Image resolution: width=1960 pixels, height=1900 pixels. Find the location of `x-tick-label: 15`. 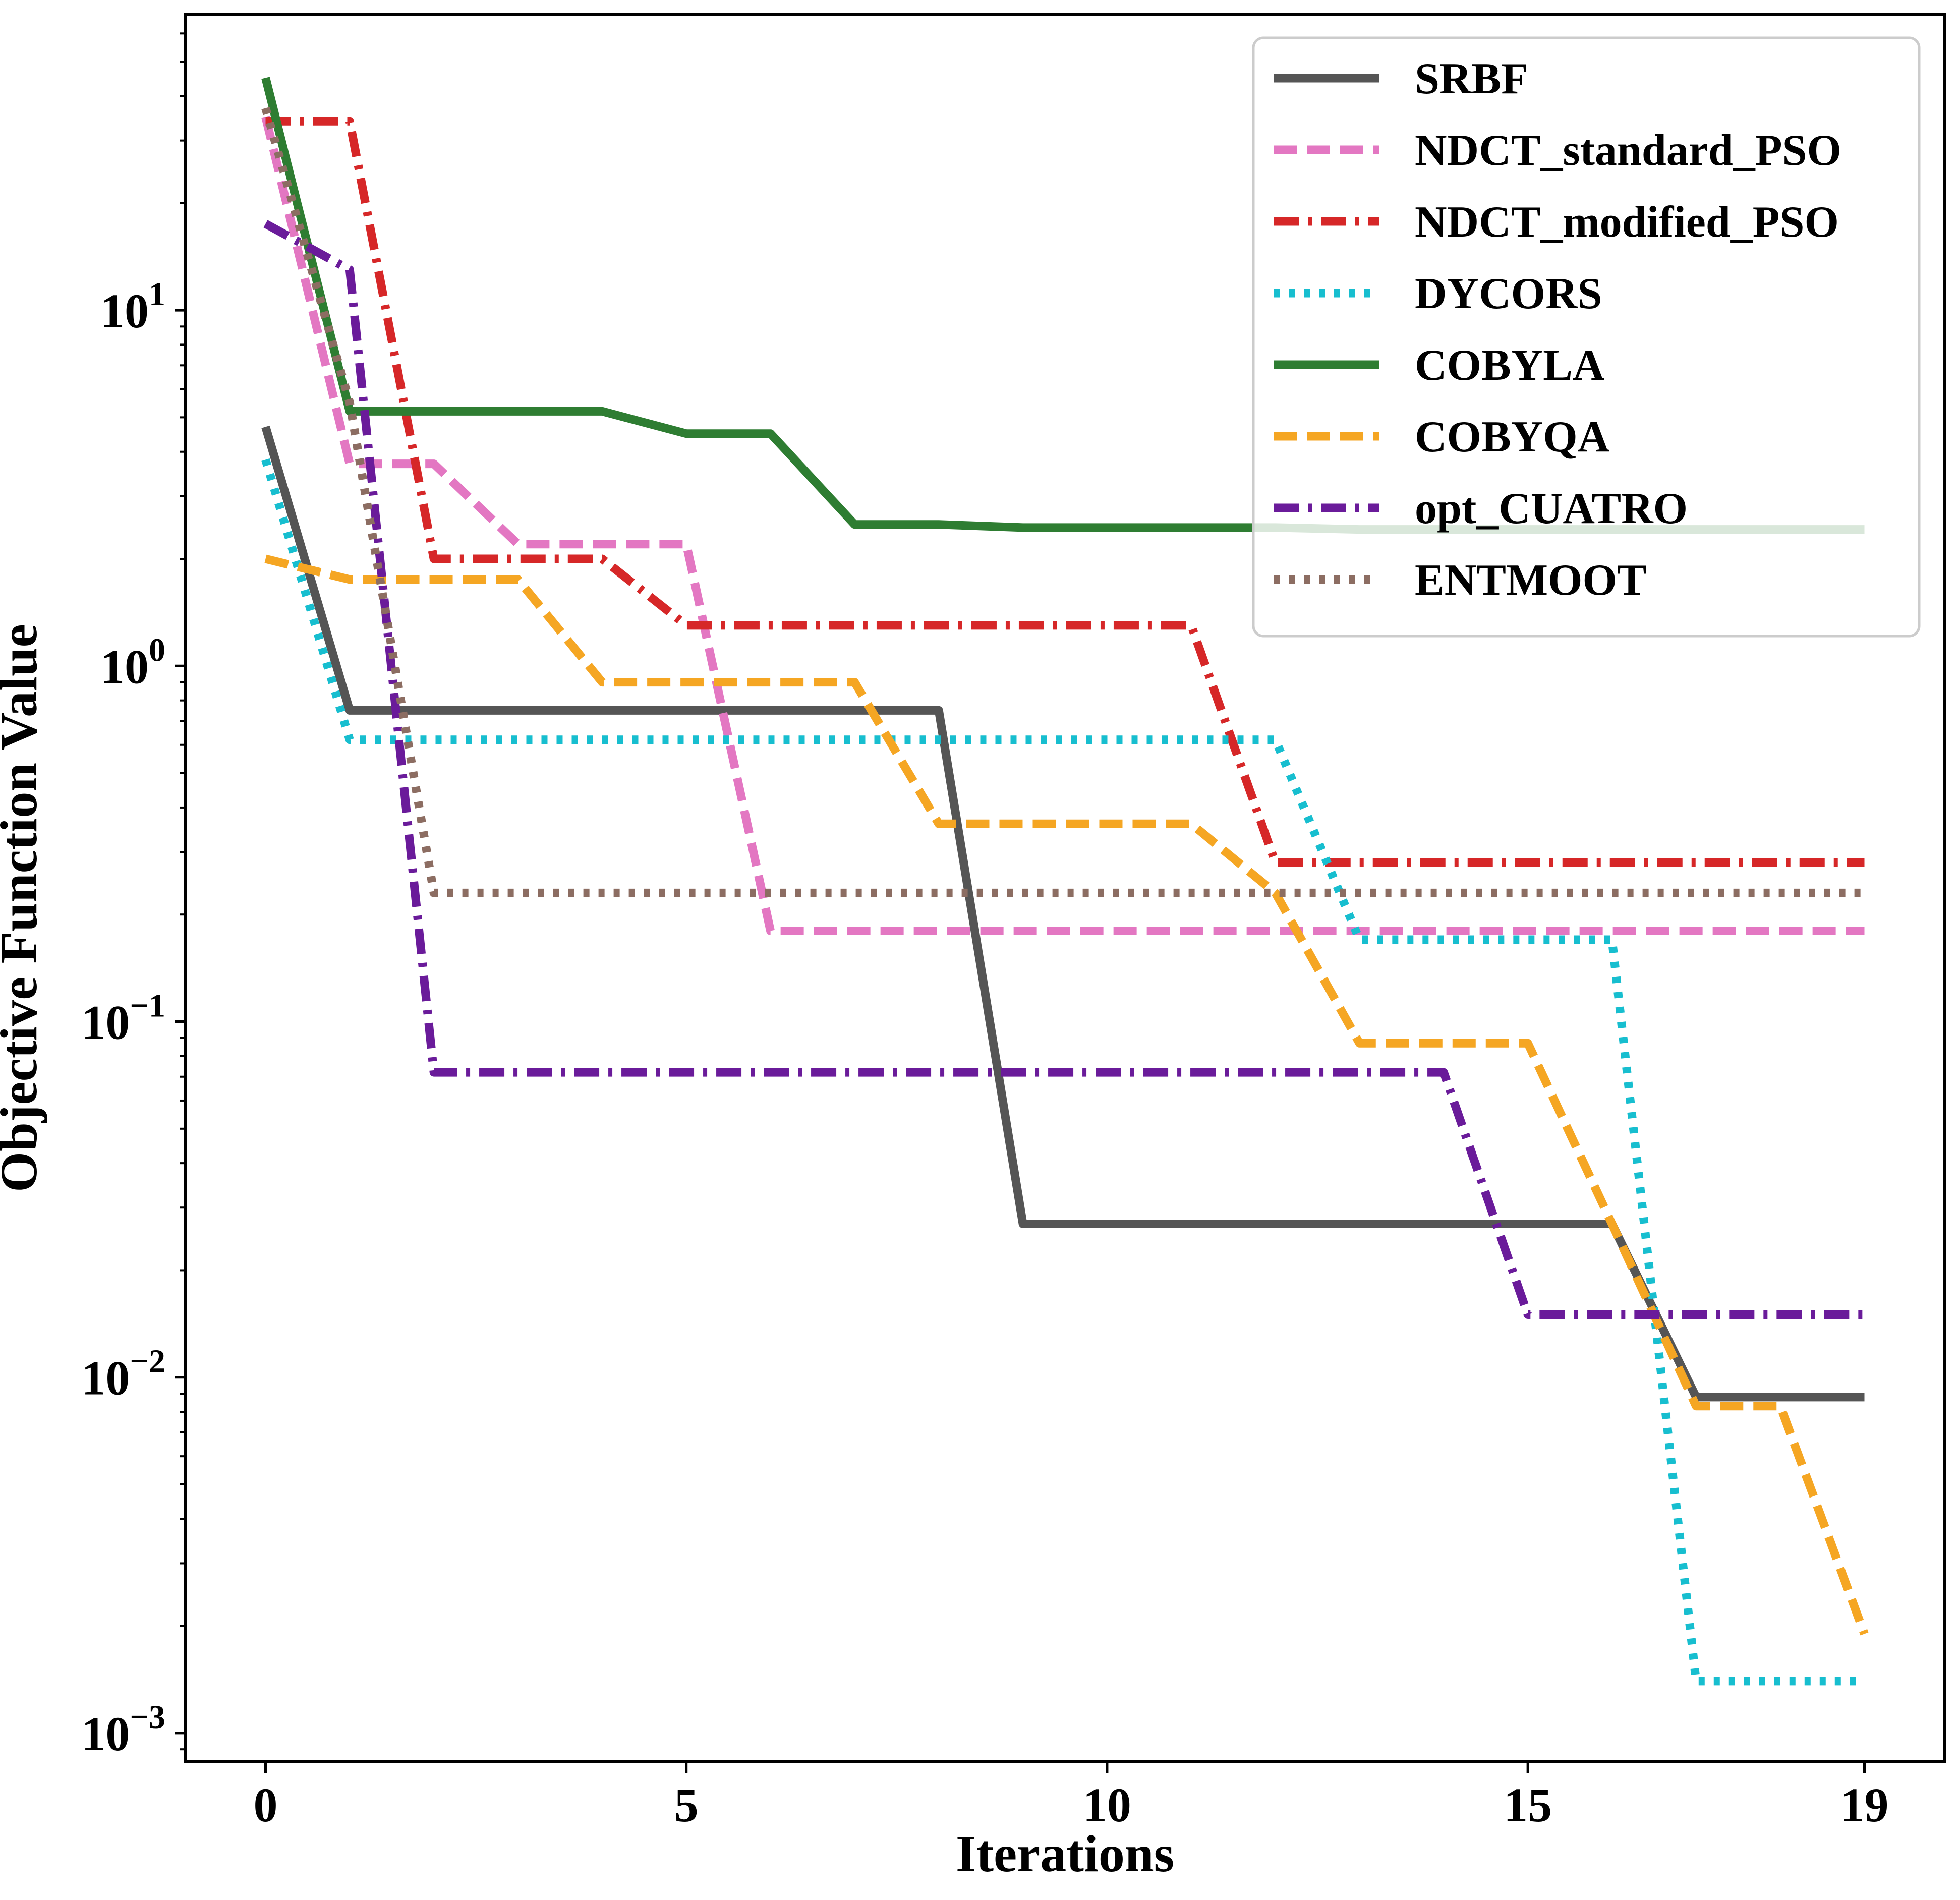

x-tick-label: 15 is located at coordinates (1528, 1805).